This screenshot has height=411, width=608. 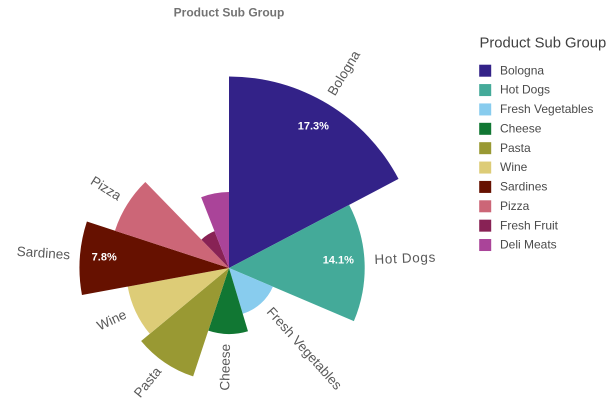 What do you see at coordinates (338, 261) in the screenshot?
I see `svg-text: 14.1%` at bounding box center [338, 261].